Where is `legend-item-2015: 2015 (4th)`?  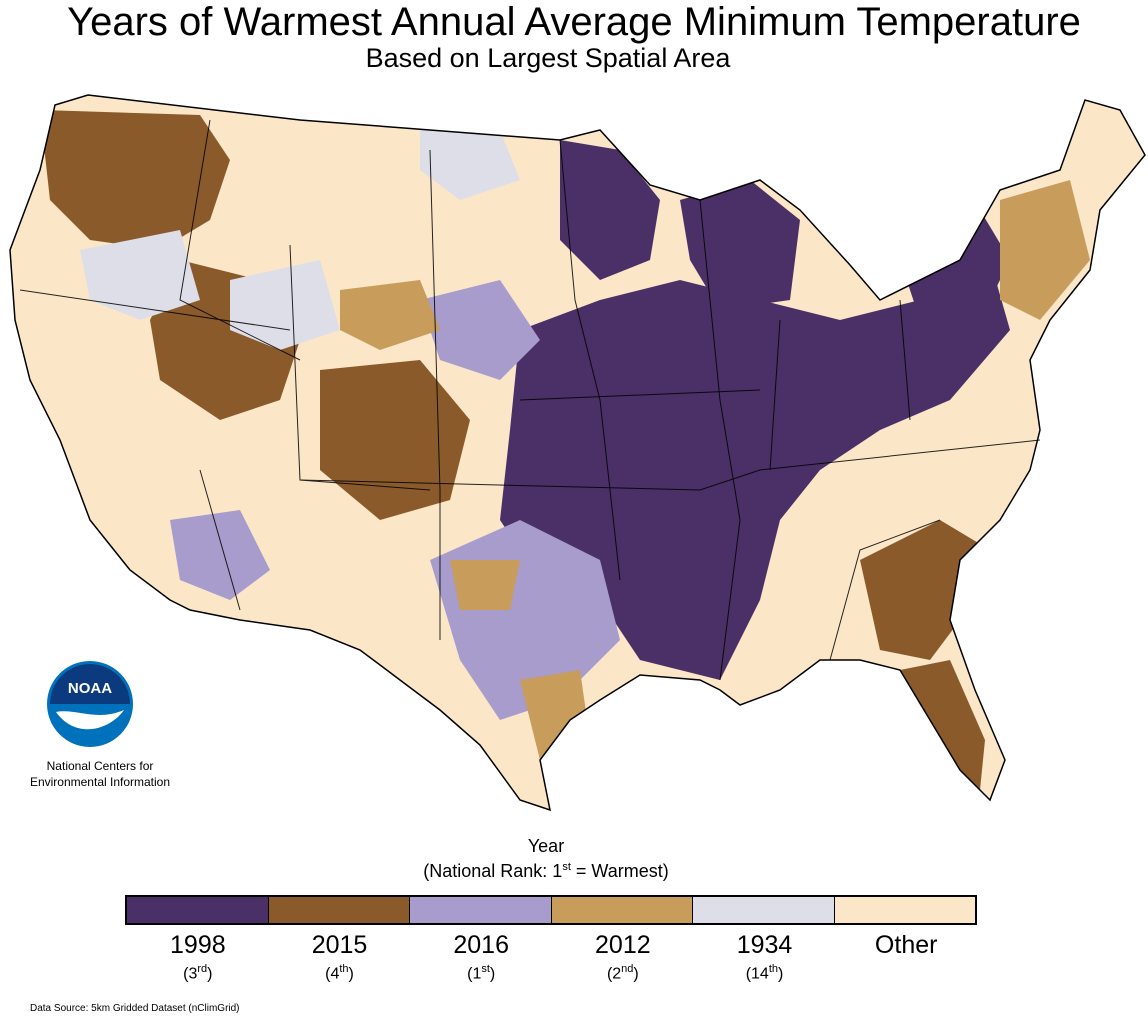
legend-item-2015: 2015 (4th) is located at coordinates (340, 956).